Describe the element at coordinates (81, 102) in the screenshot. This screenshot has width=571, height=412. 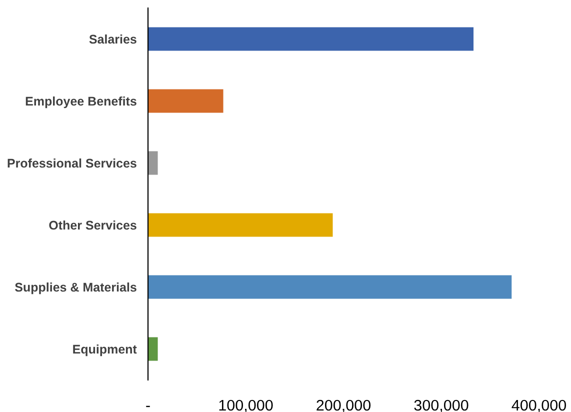
I see `y-tick-label: Employee Benefits` at that location.